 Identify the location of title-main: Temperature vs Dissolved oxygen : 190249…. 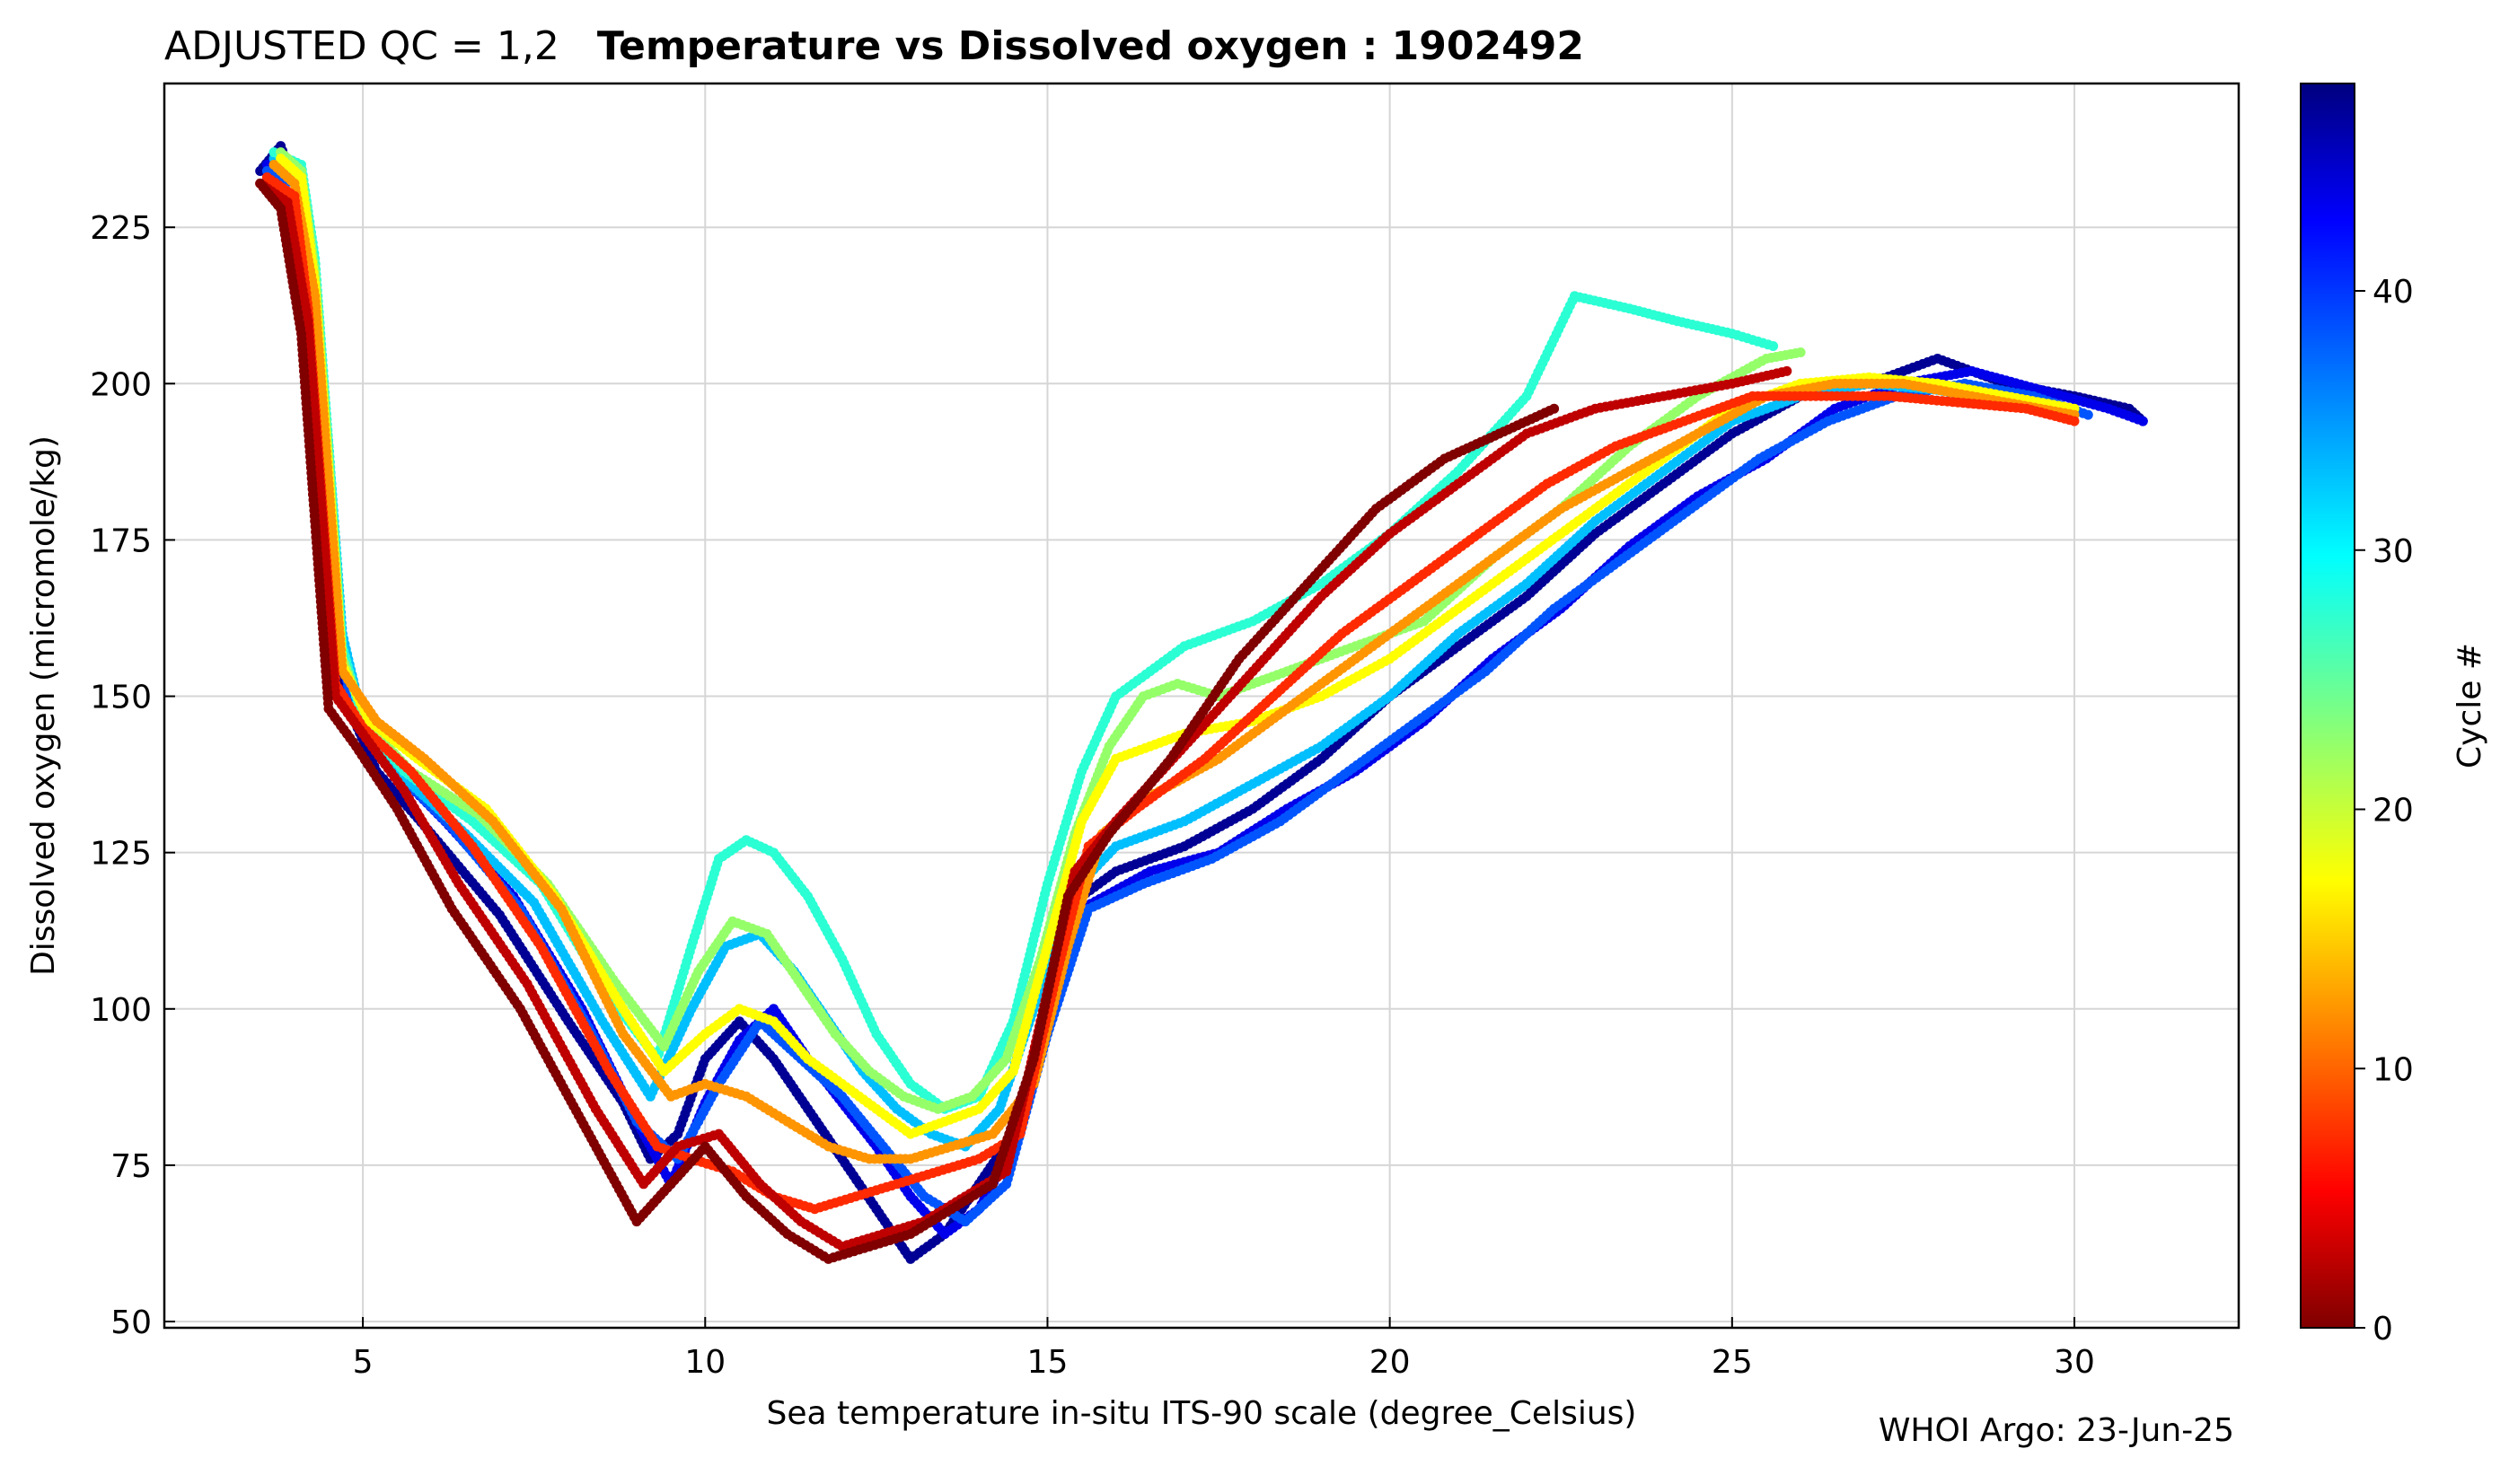
(1090, 46).